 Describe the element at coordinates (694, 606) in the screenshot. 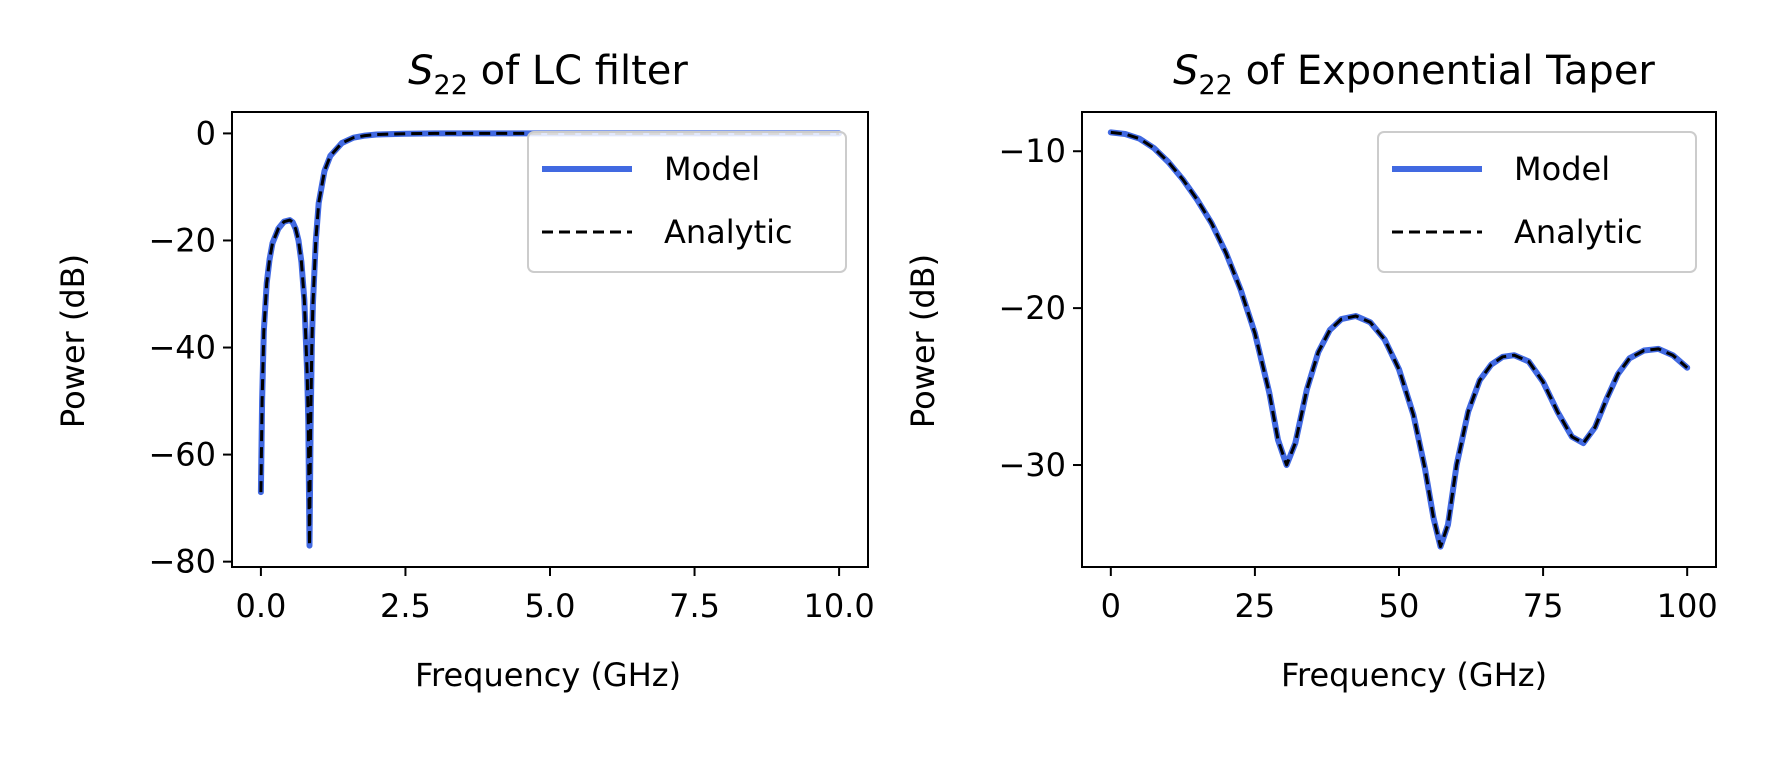

I see `x-tick-label: 7.5` at that location.